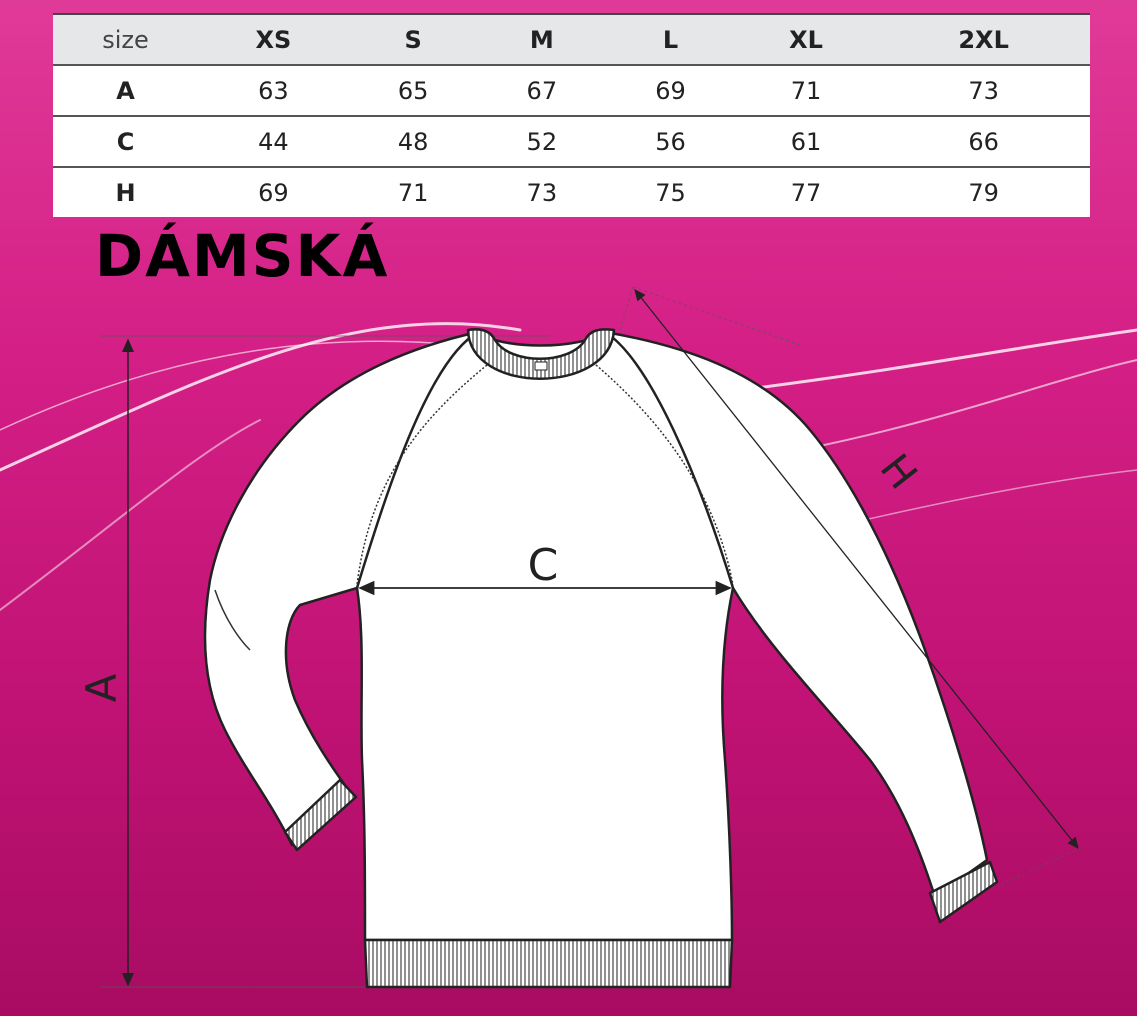 This screenshot has height=1016, width=1137. Describe the element at coordinates (670, 142) in the screenshot. I see `cell: 56` at that location.